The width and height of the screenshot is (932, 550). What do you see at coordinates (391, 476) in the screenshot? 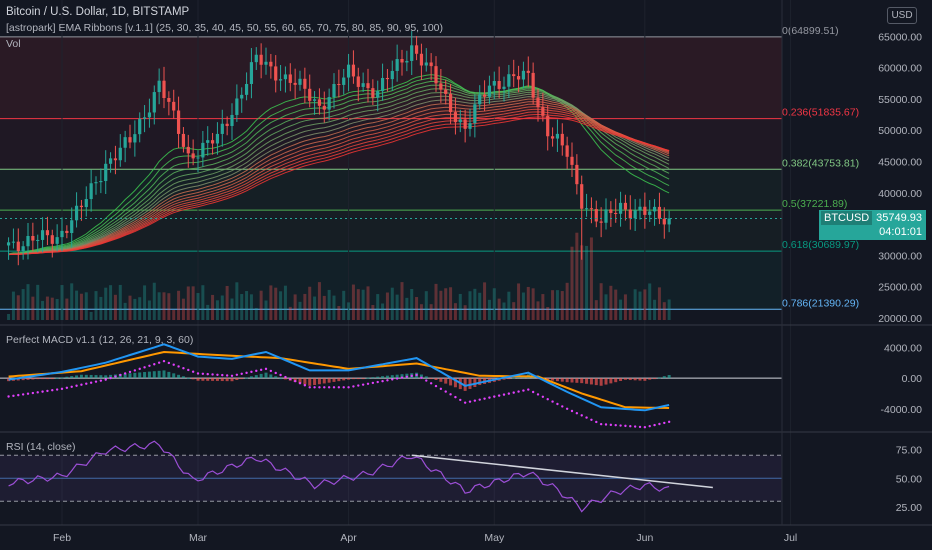
I see `rsi-pane` at bounding box center [391, 476].